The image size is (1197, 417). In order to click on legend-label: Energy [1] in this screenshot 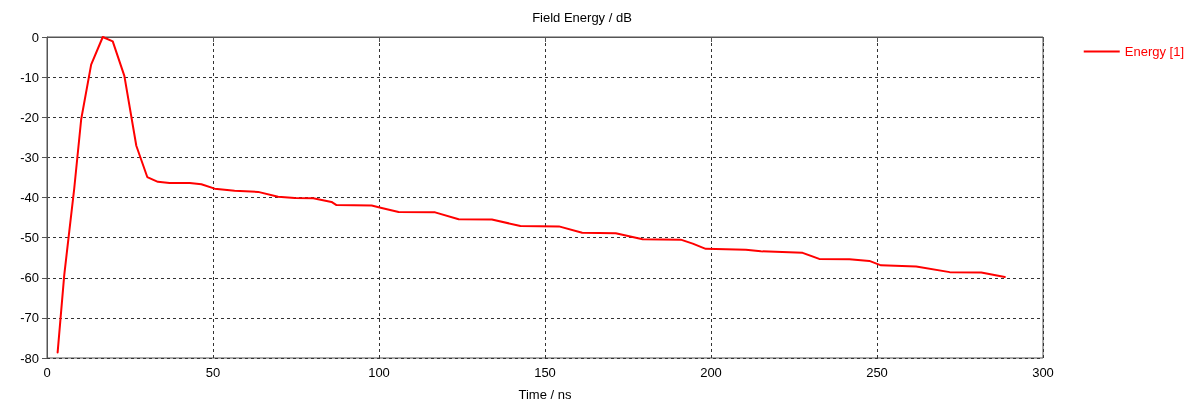, I will do `click(1154, 51)`.